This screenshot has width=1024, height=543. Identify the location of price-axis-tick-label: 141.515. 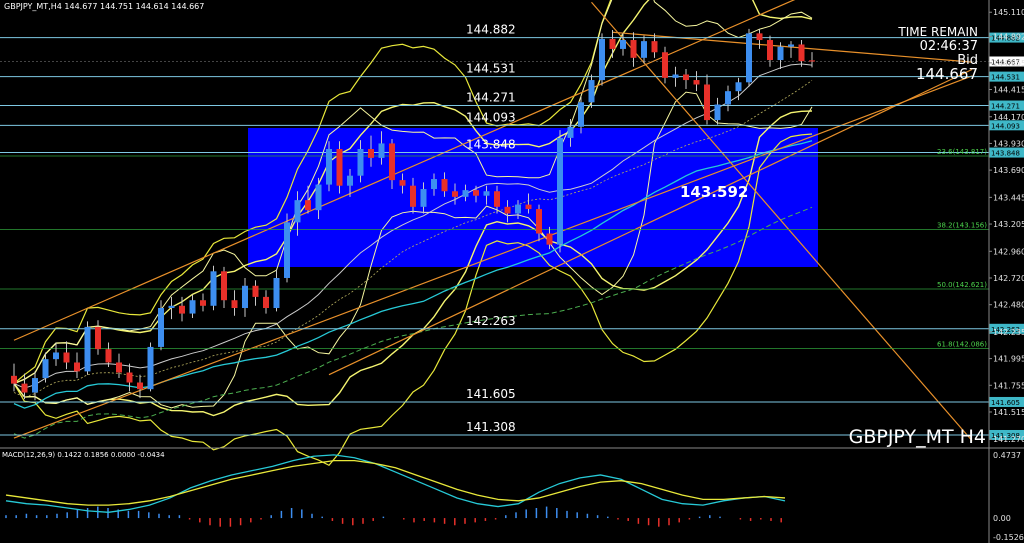
(1008, 412).